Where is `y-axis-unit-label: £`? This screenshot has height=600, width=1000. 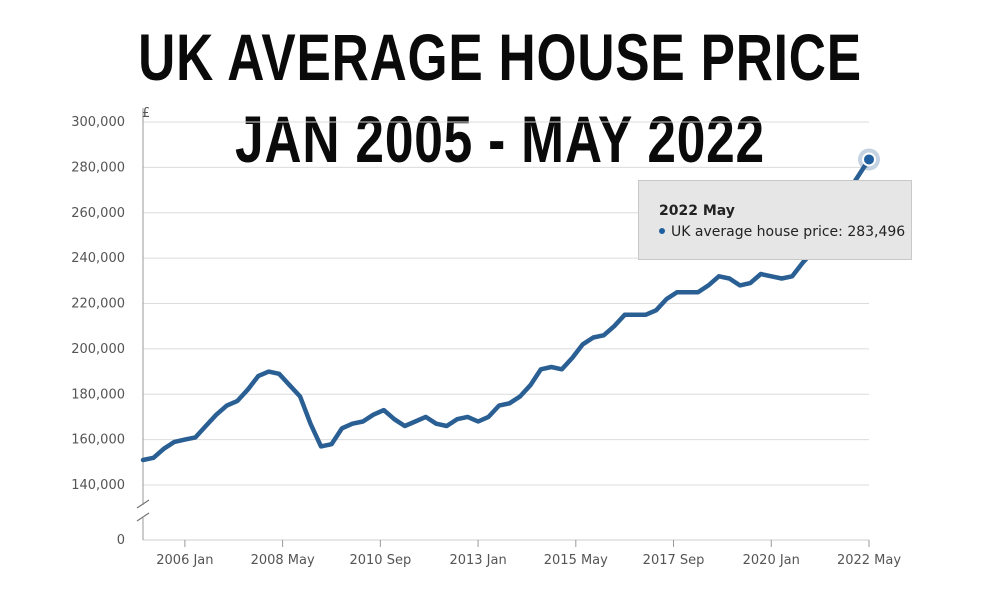
y-axis-unit-label: £ is located at coordinates (146, 113).